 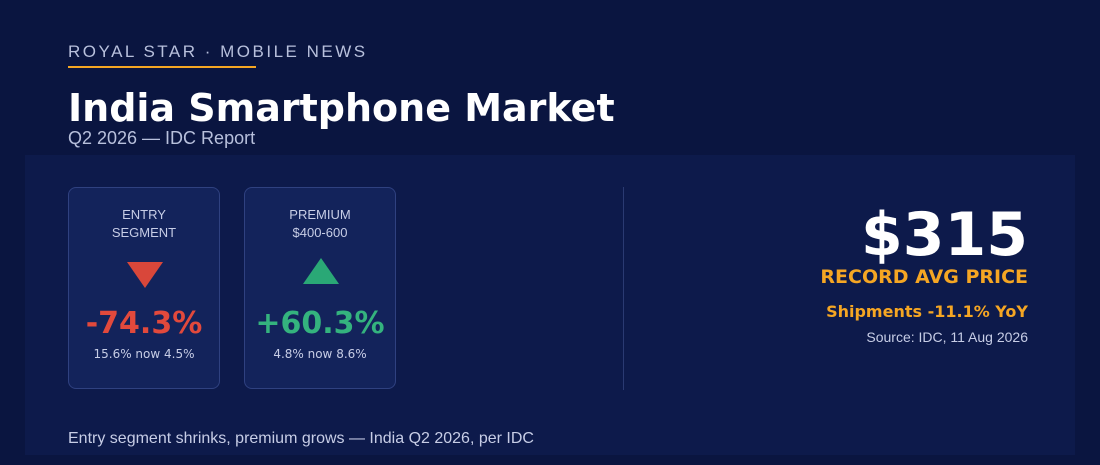 I want to click on card-value: +60.3%, so click(x=320, y=323).